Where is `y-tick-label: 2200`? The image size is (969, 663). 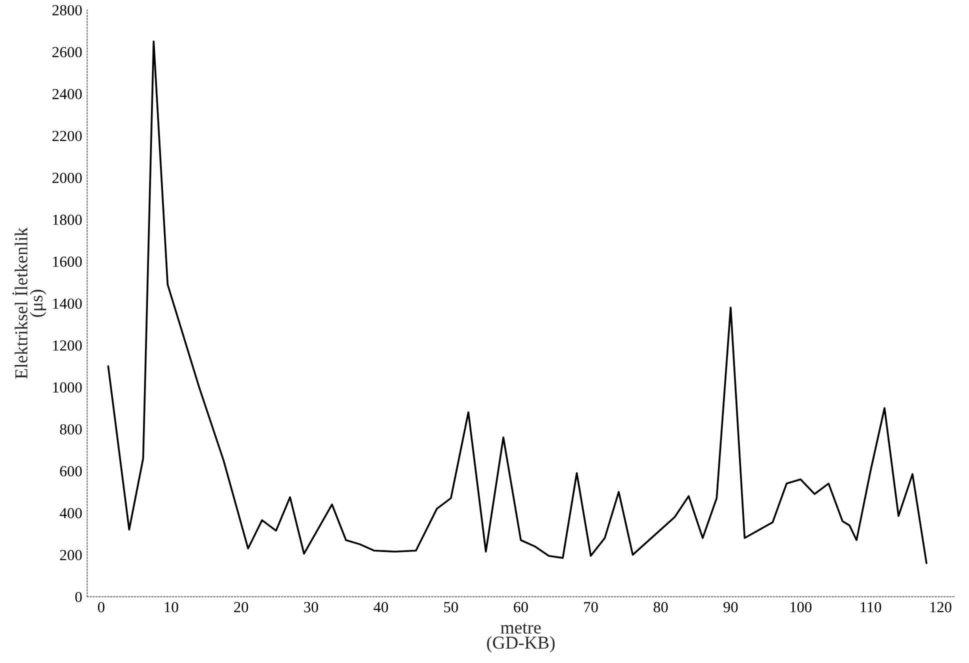 y-tick-label: 2200 is located at coordinates (67, 136).